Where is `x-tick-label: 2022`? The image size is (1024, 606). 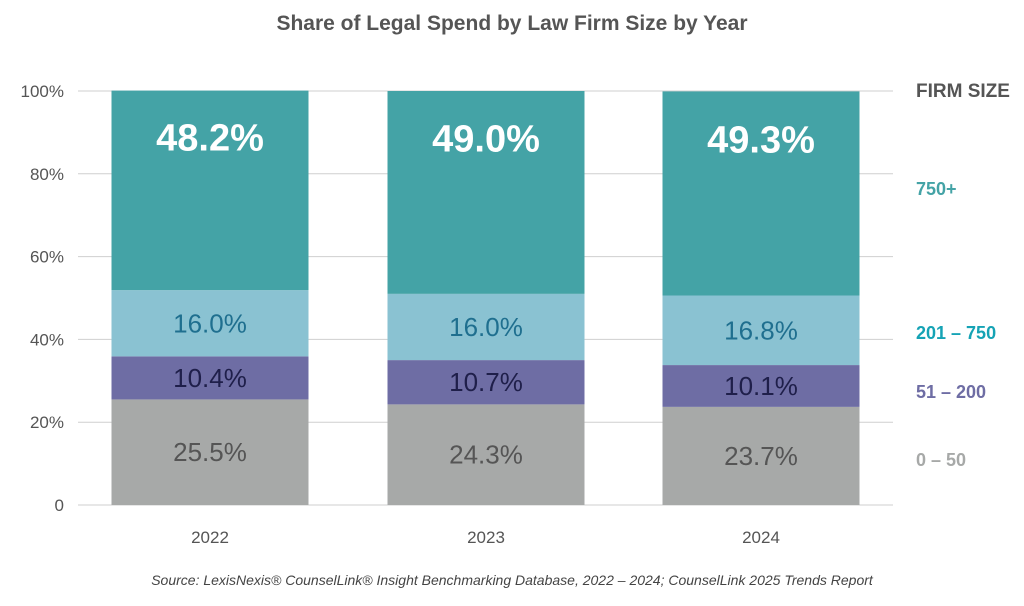 x-tick-label: 2022 is located at coordinates (210, 537).